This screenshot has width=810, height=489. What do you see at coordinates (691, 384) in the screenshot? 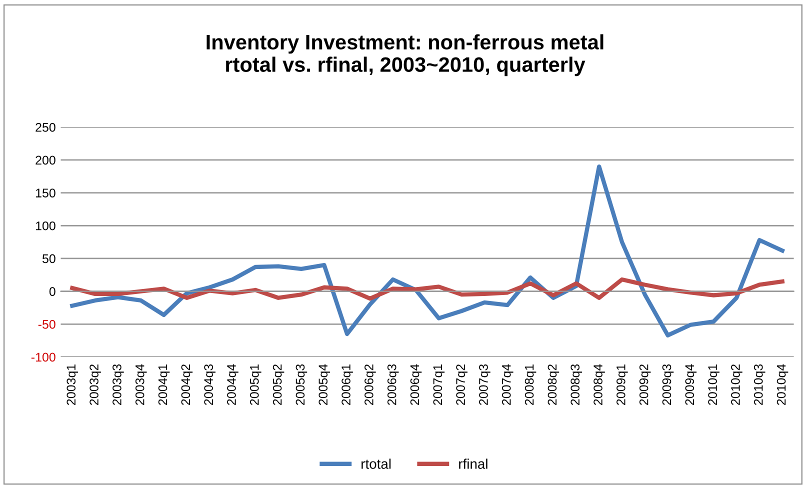
I see `x-tick-label: 2009q4` at bounding box center [691, 384].